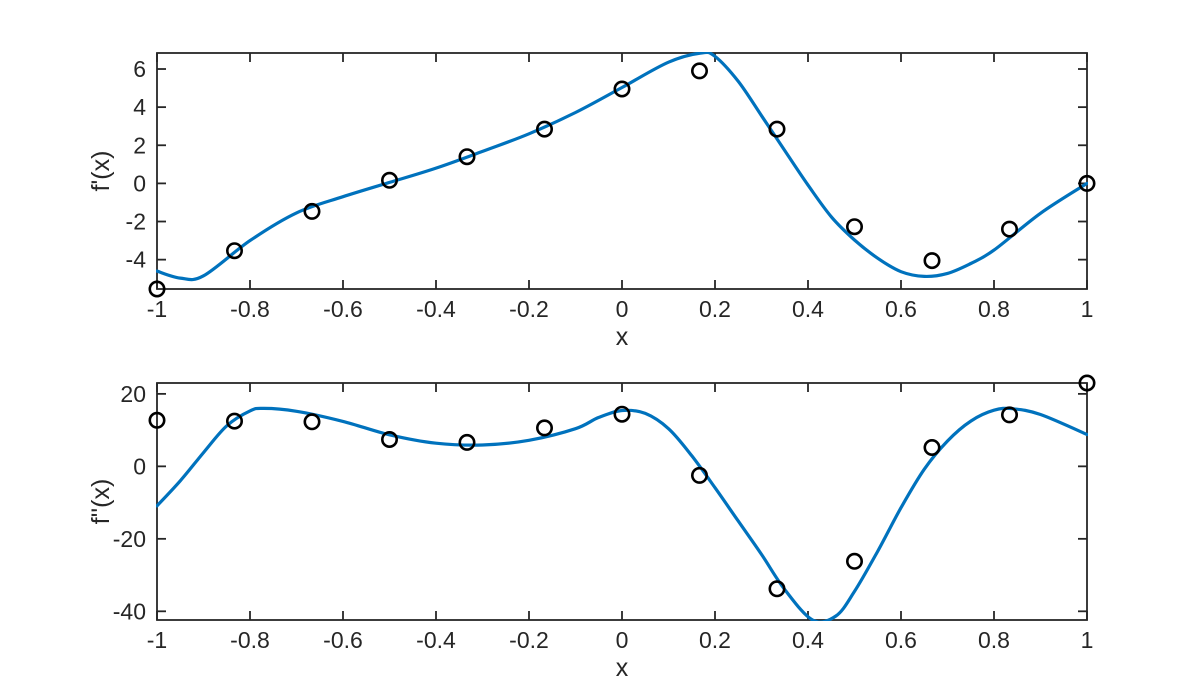 Image resolution: width=1200 pixels, height=700 pixels. Describe the element at coordinates (129, 539) in the screenshot. I see `y-tick-label: -20` at that location.